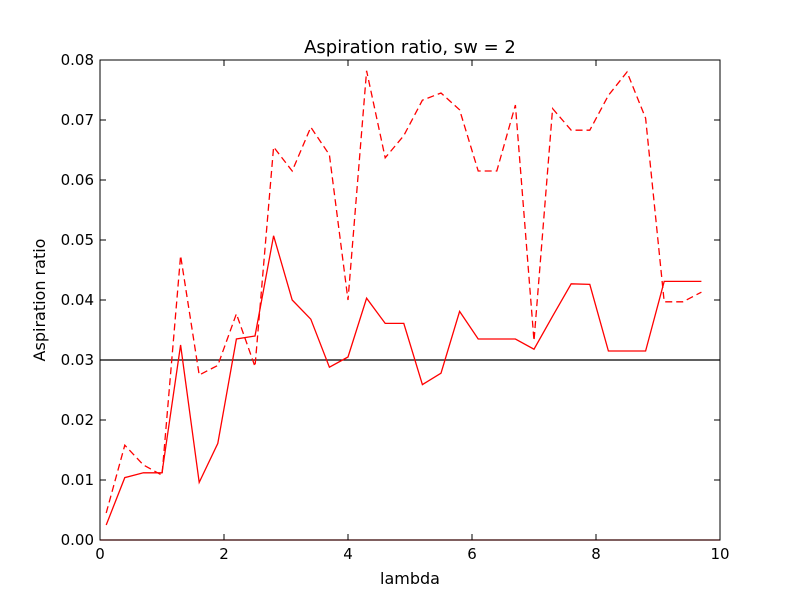 The height and width of the screenshot is (600, 800). Describe the element at coordinates (77, 60) in the screenshot. I see `y-tick-label: 0.08` at that location.